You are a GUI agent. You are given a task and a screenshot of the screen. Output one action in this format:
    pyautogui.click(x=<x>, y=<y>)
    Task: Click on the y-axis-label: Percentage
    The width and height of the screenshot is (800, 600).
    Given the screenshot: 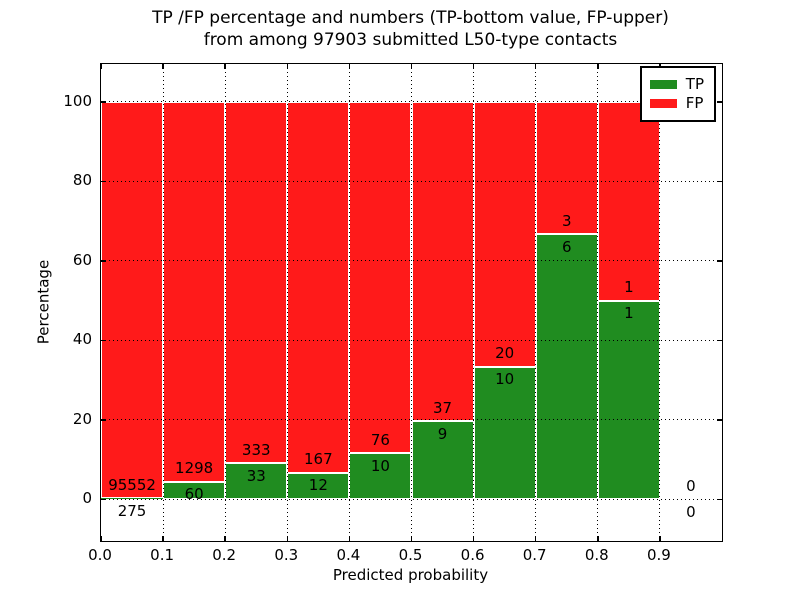 What is the action you would take?
    pyautogui.click(x=43, y=302)
    